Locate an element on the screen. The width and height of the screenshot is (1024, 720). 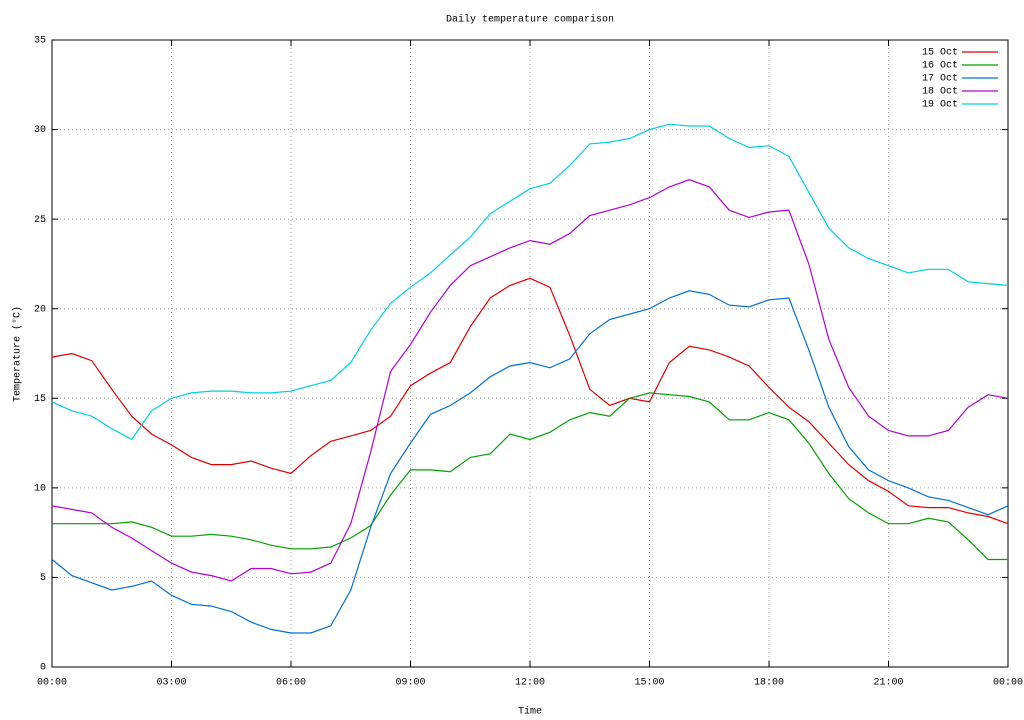
legend-label: 16 Oct is located at coordinates (940, 66).